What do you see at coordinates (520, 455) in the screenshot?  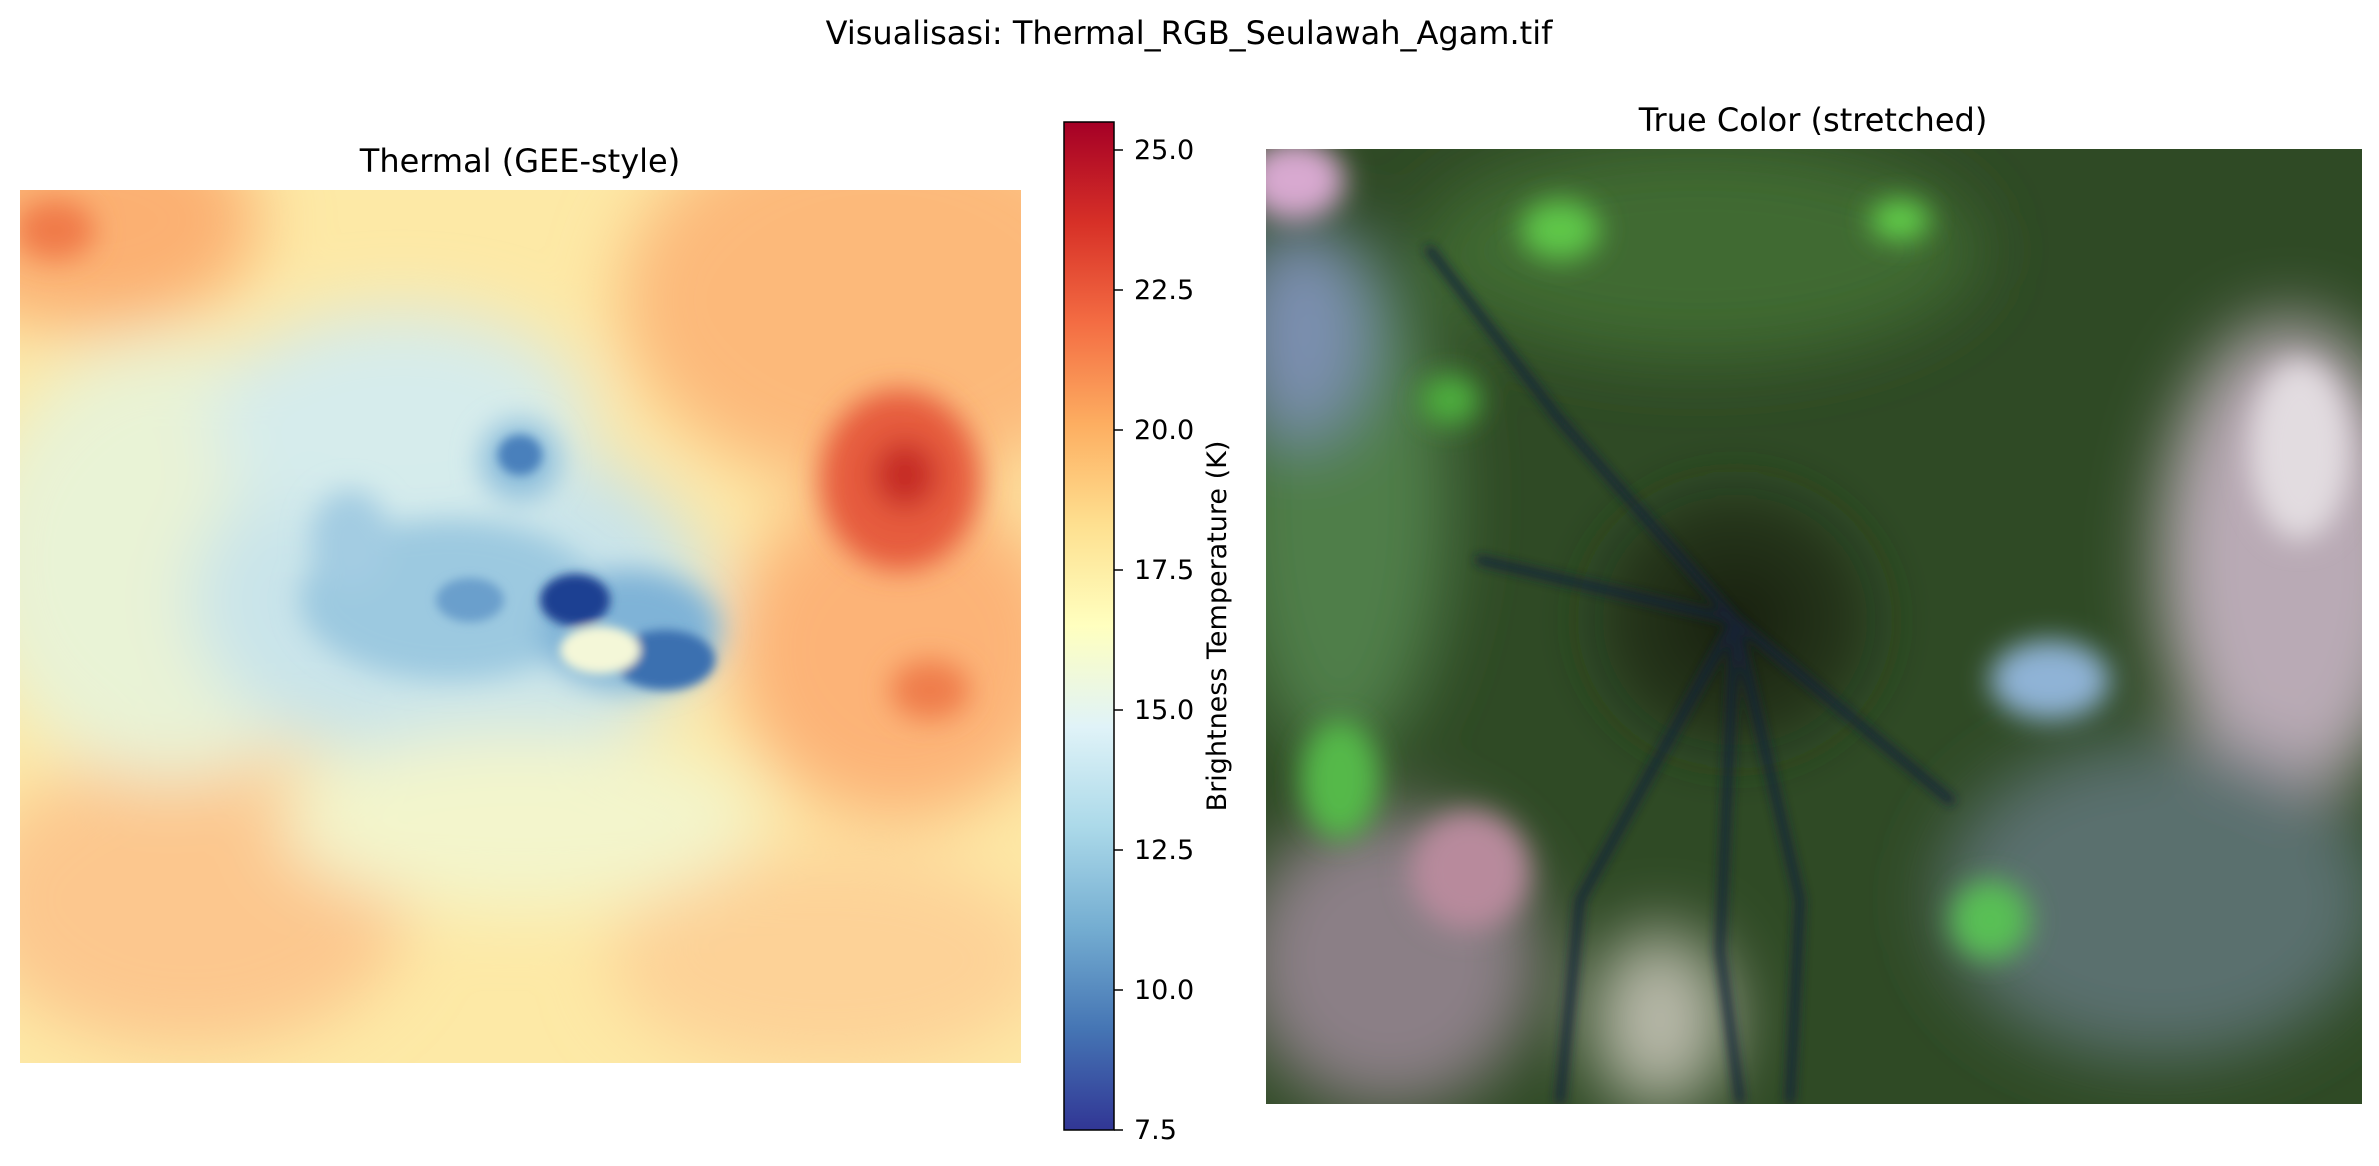 I see `cold-spot-north` at bounding box center [520, 455].